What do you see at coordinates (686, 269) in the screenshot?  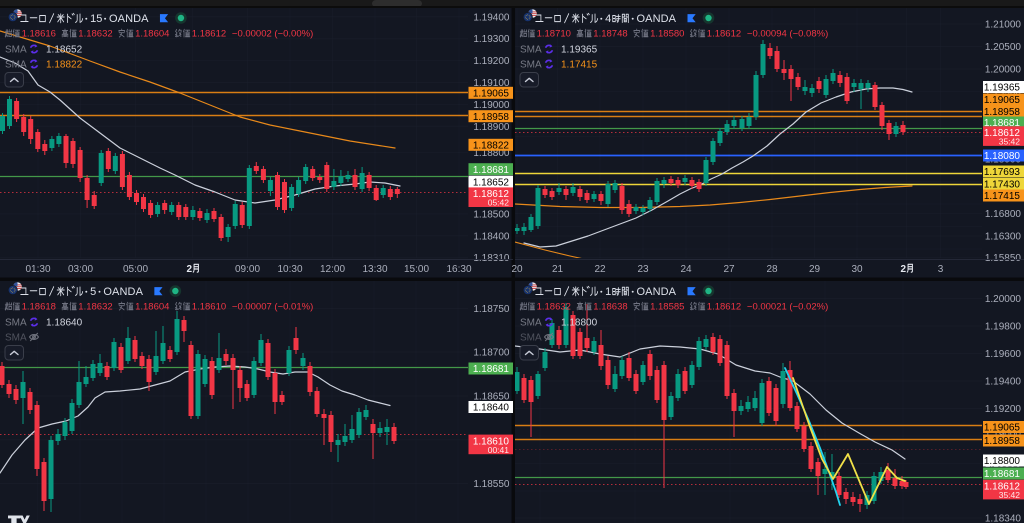 I see `svg-text: 24` at bounding box center [686, 269].